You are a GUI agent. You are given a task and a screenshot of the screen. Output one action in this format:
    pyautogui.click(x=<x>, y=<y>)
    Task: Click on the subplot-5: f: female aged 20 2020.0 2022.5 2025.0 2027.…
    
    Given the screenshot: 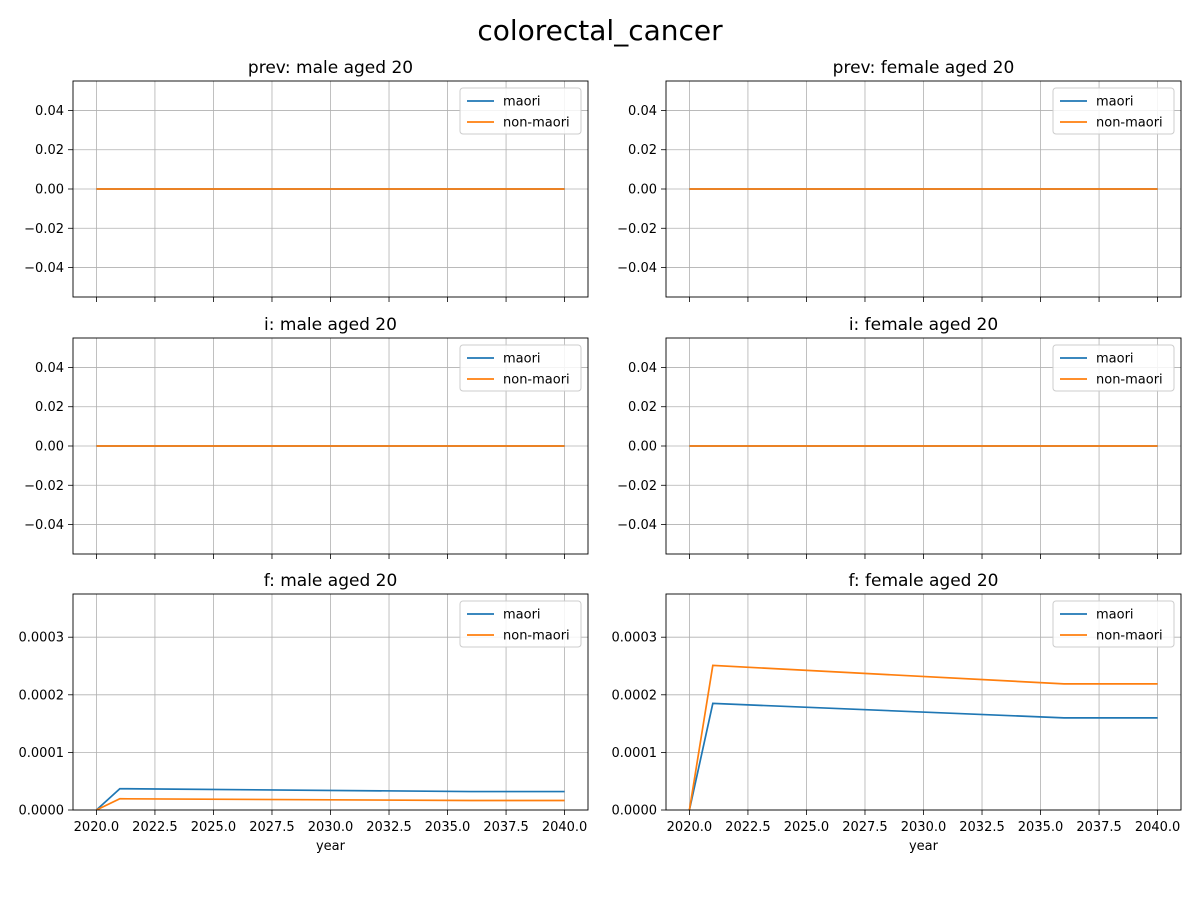 What is the action you would take?
    pyautogui.click(x=897, y=712)
    